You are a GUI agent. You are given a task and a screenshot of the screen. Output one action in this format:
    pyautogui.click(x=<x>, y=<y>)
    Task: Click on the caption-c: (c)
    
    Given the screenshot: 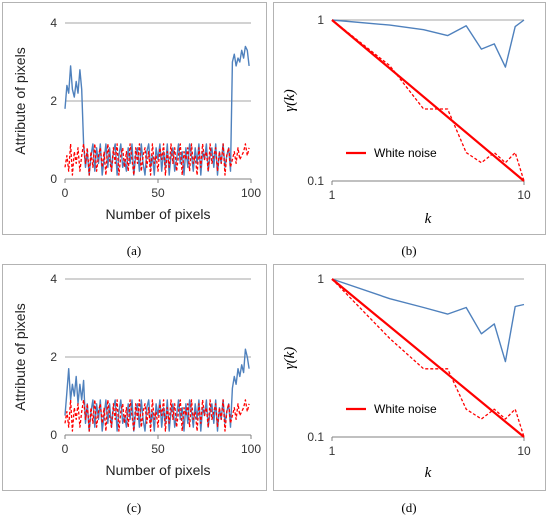 What is the action you would take?
    pyautogui.click(x=134, y=507)
    